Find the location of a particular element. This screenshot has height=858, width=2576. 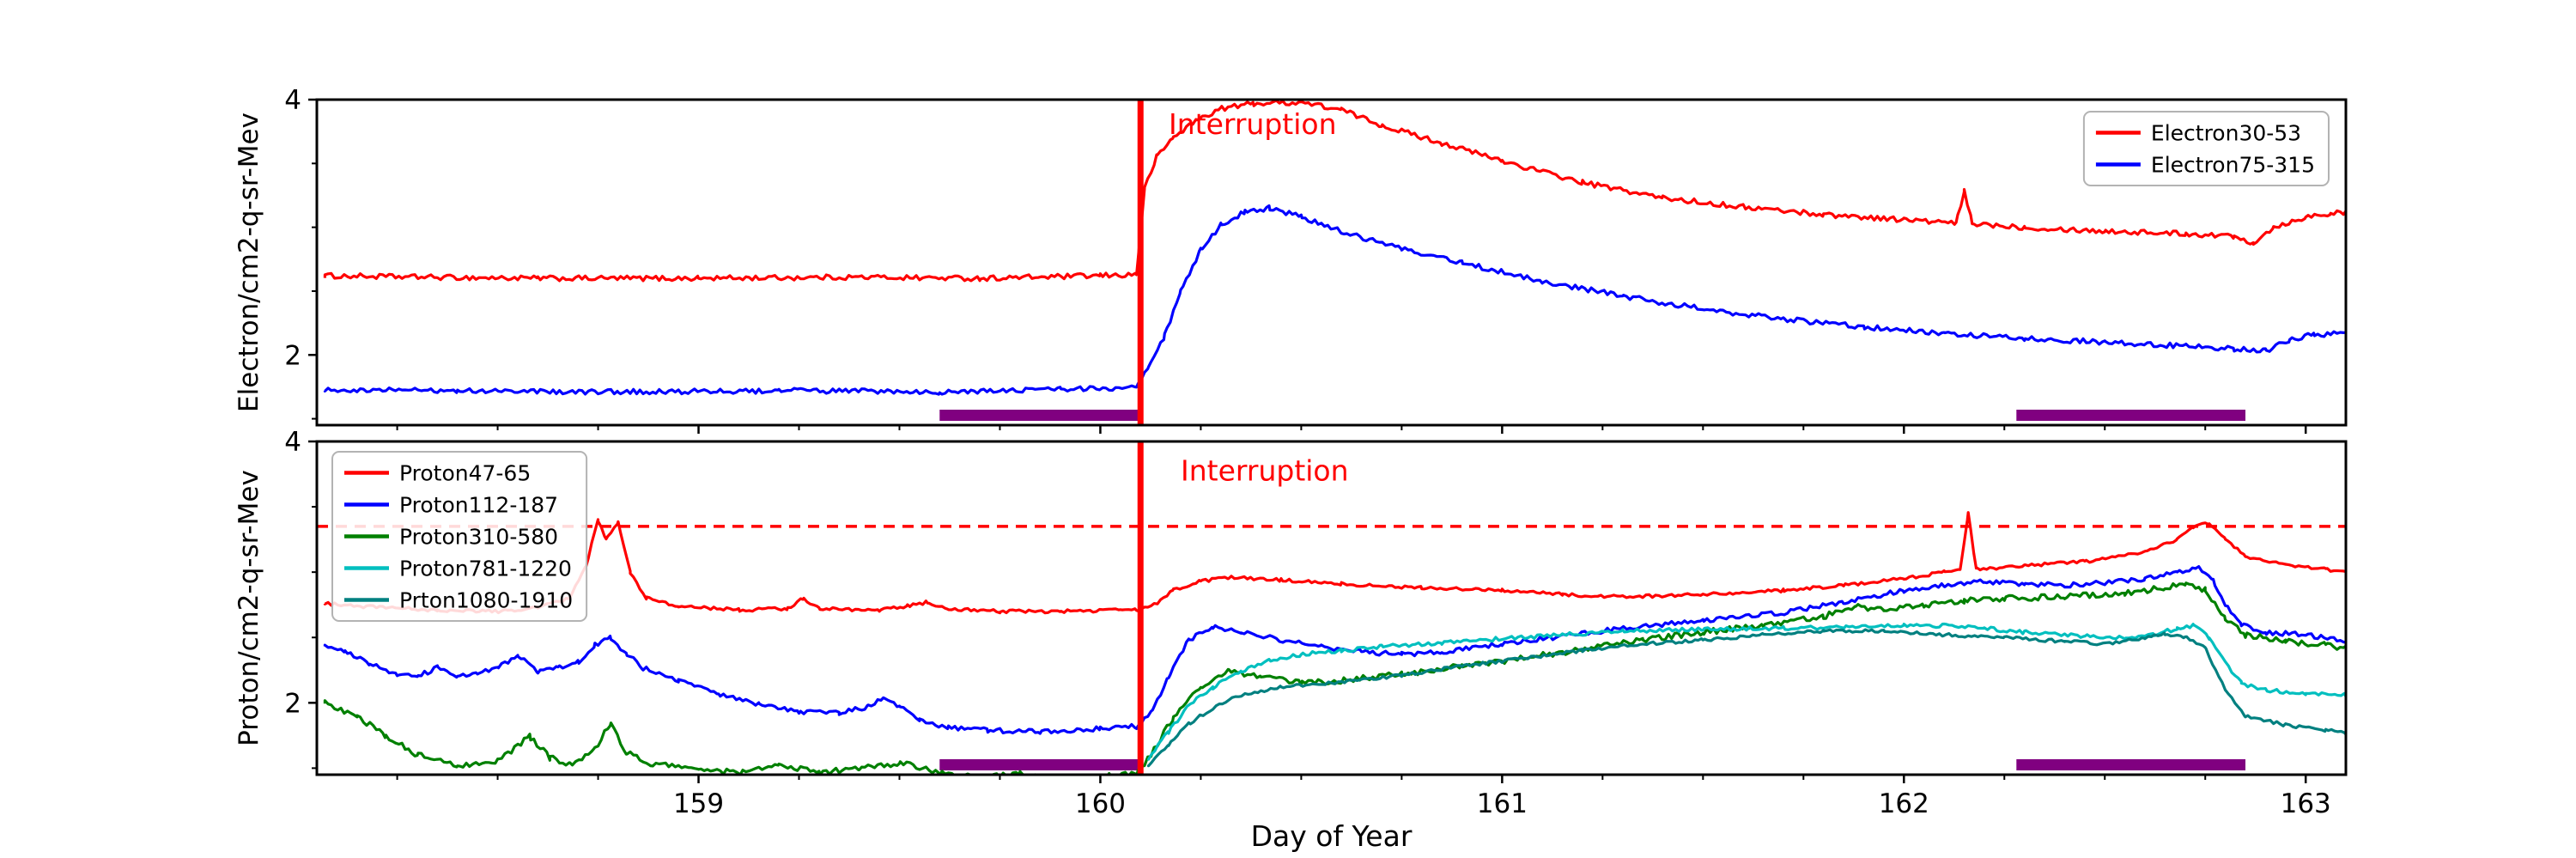

legend-label: Proton112-187 is located at coordinates (479, 505).